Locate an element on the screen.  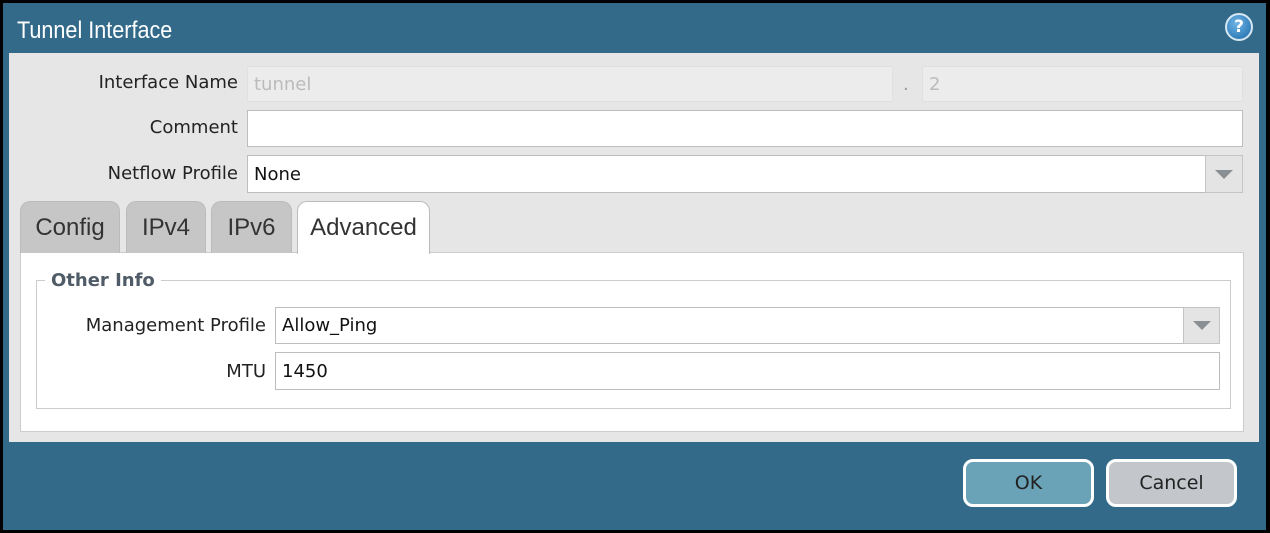
cancel-button: Cancel is located at coordinates (1171, 483).